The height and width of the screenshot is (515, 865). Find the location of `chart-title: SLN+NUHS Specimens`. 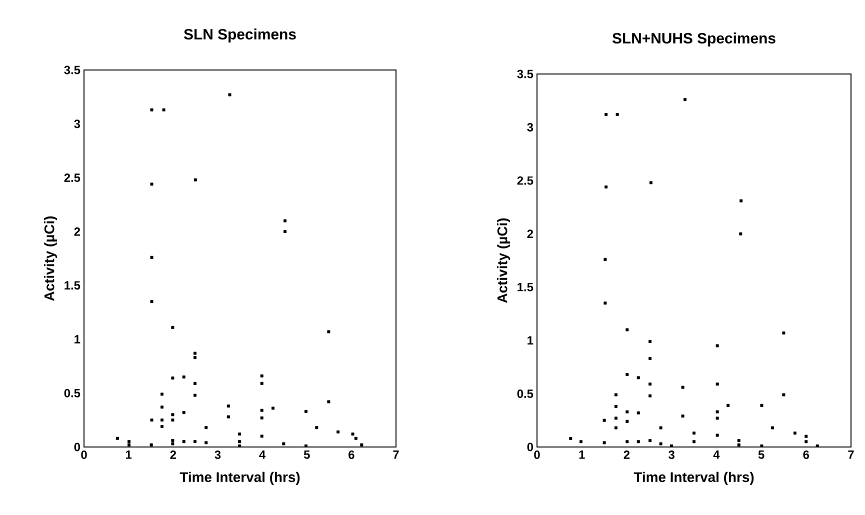

chart-title: SLN+NUHS Specimens is located at coordinates (694, 39).